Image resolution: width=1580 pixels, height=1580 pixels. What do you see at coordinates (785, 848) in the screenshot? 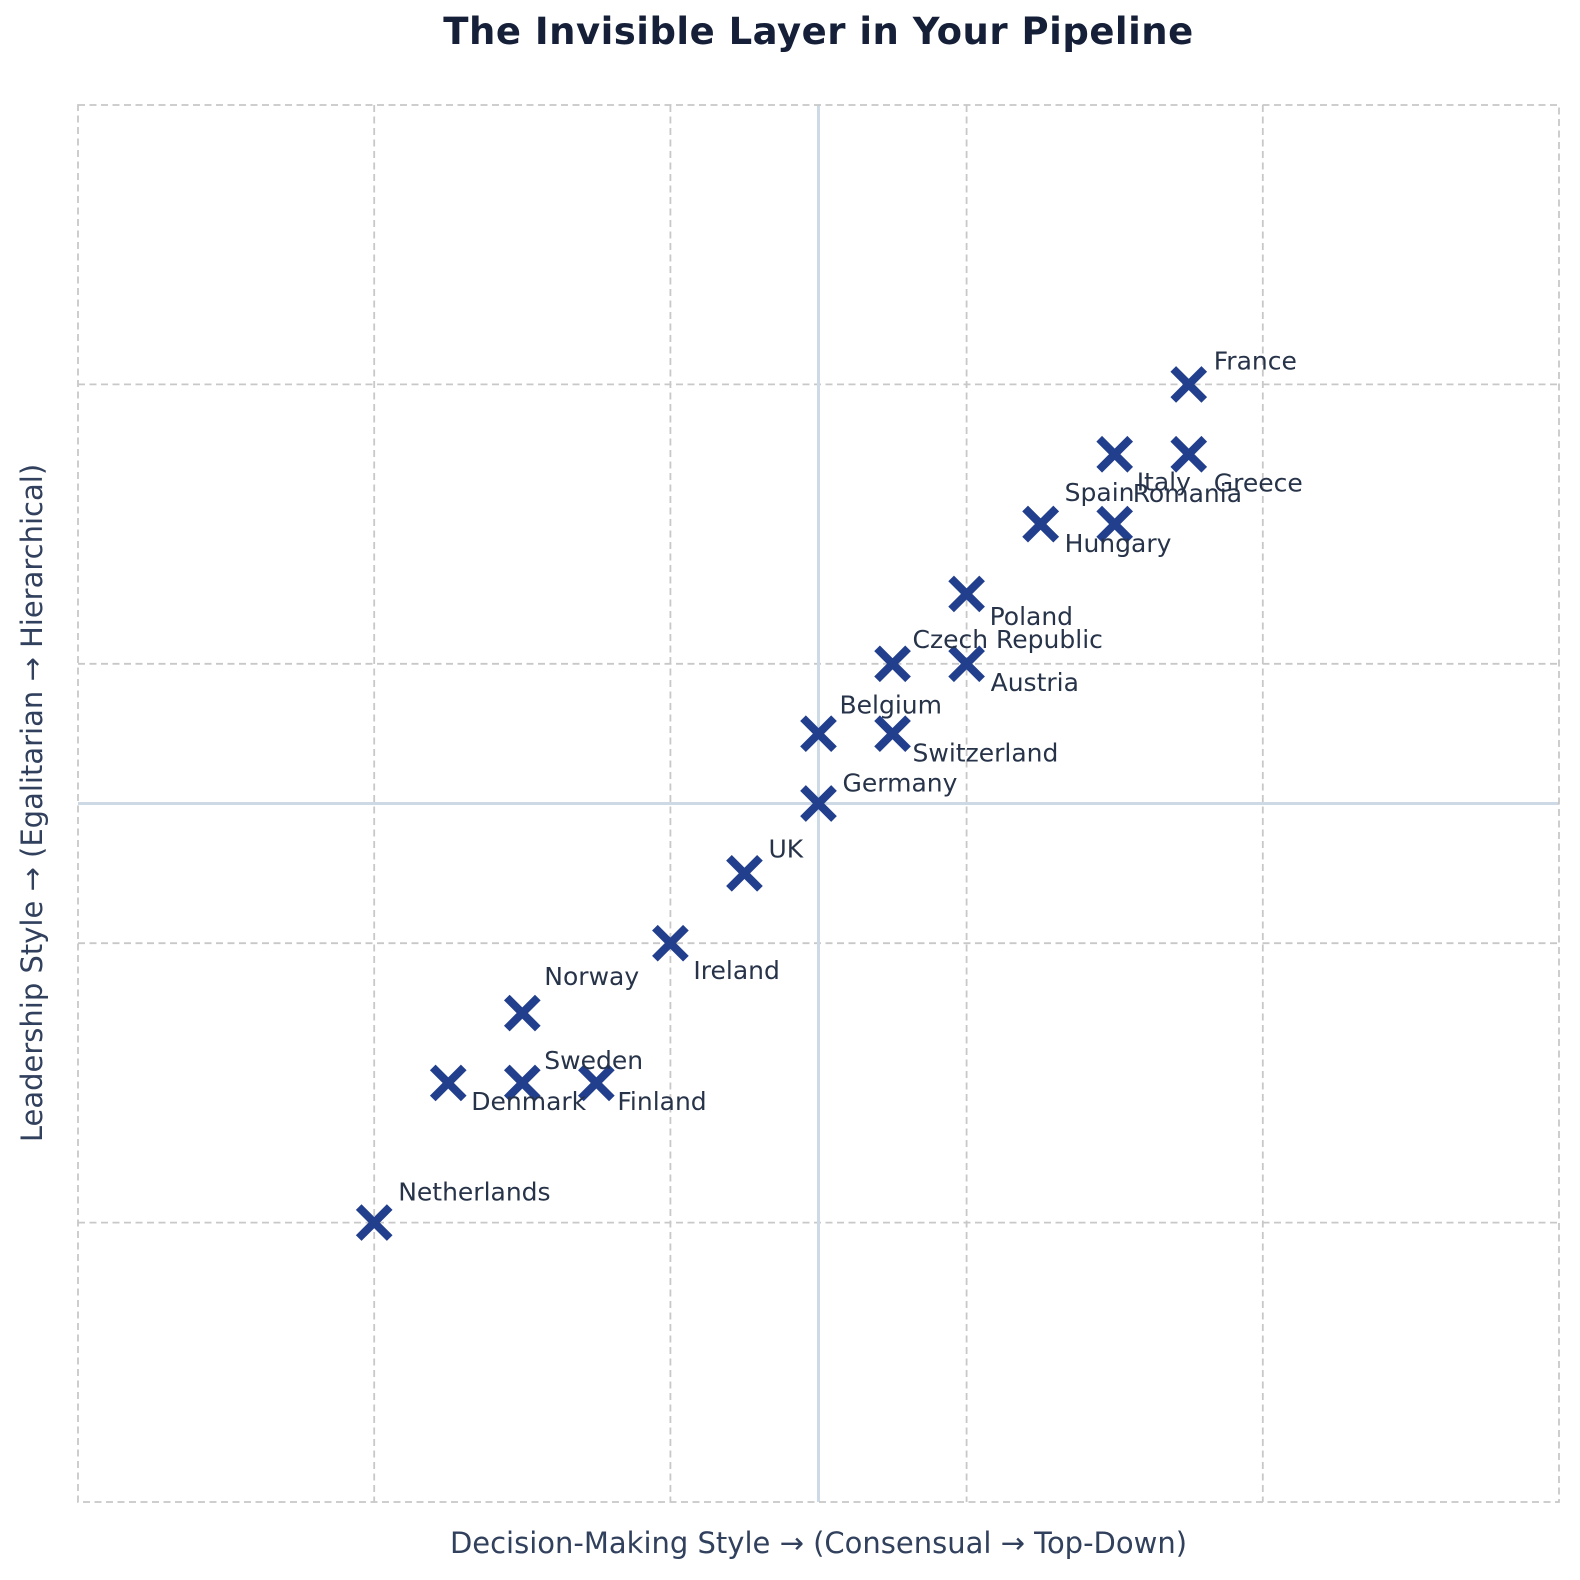
I see `point-label-uk: UK` at bounding box center [785, 848].